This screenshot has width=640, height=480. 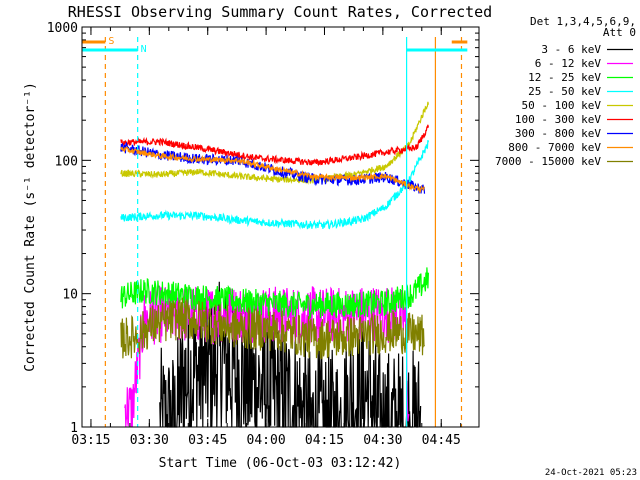 I want to click on timestamp: 24-Oct-2021 05:23, so click(x=591, y=473).